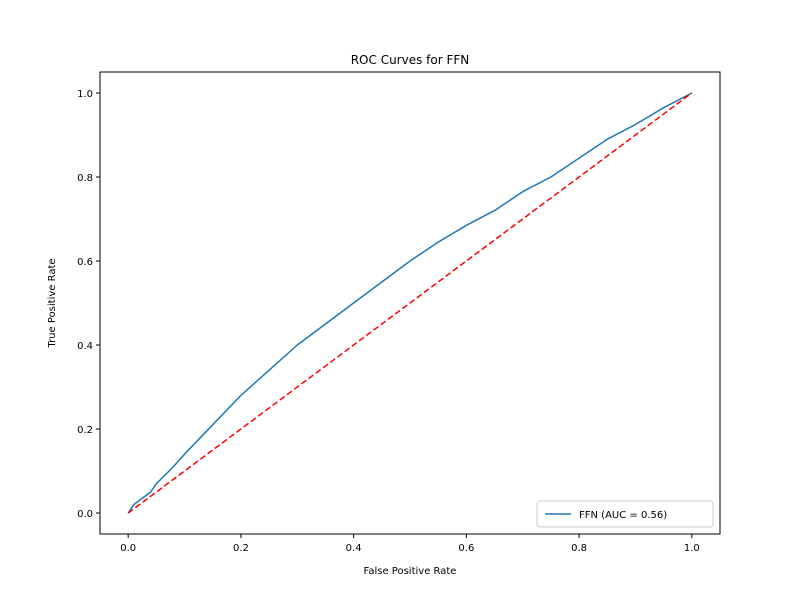  Describe the element at coordinates (85, 346) in the screenshot. I see `y-tick-label: 0.4` at that location.